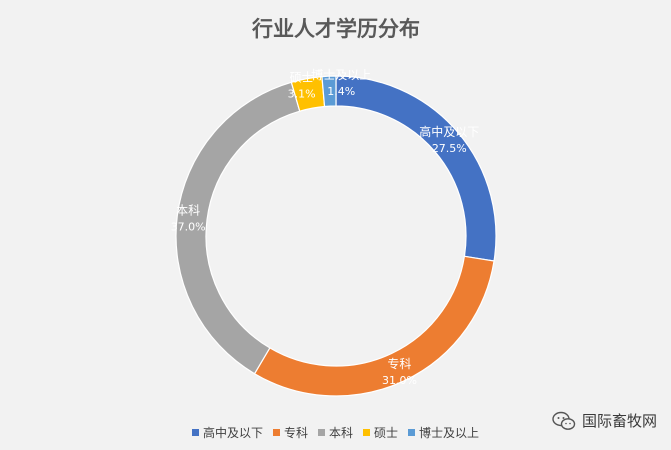 This screenshot has width=671, height=450. Describe the element at coordinates (341, 74) in the screenshot. I see `slice-category-label: 博士及以上` at that location.